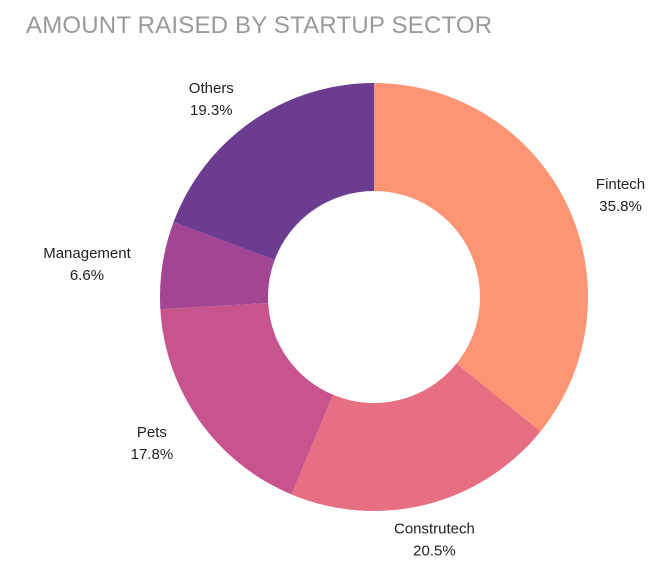 Image resolution: width=658 pixels, height=572 pixels. What do you see at coordinates (434, 528) in the screenshot?
I see `slice-label-construtech: Construtech` at bounding box center [434, 528].